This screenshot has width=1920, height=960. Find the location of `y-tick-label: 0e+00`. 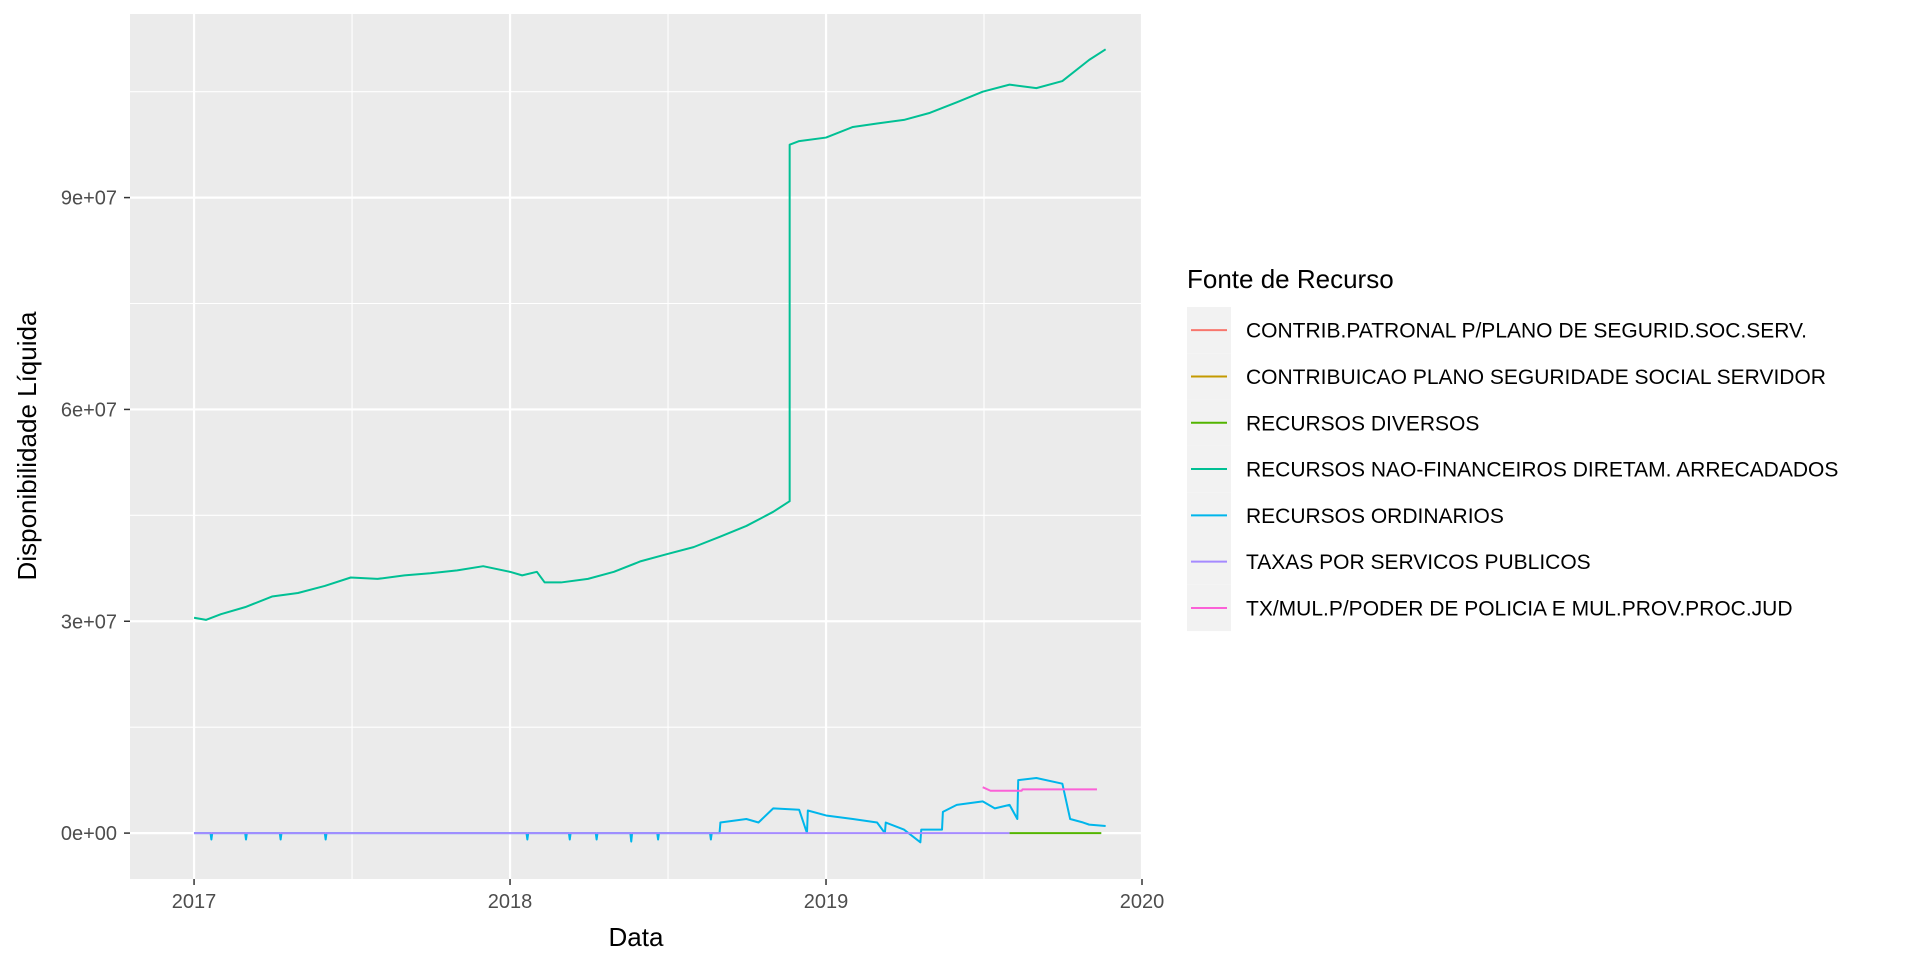

y-tick-label: 0e+00 is located at coordinates (89, 834).